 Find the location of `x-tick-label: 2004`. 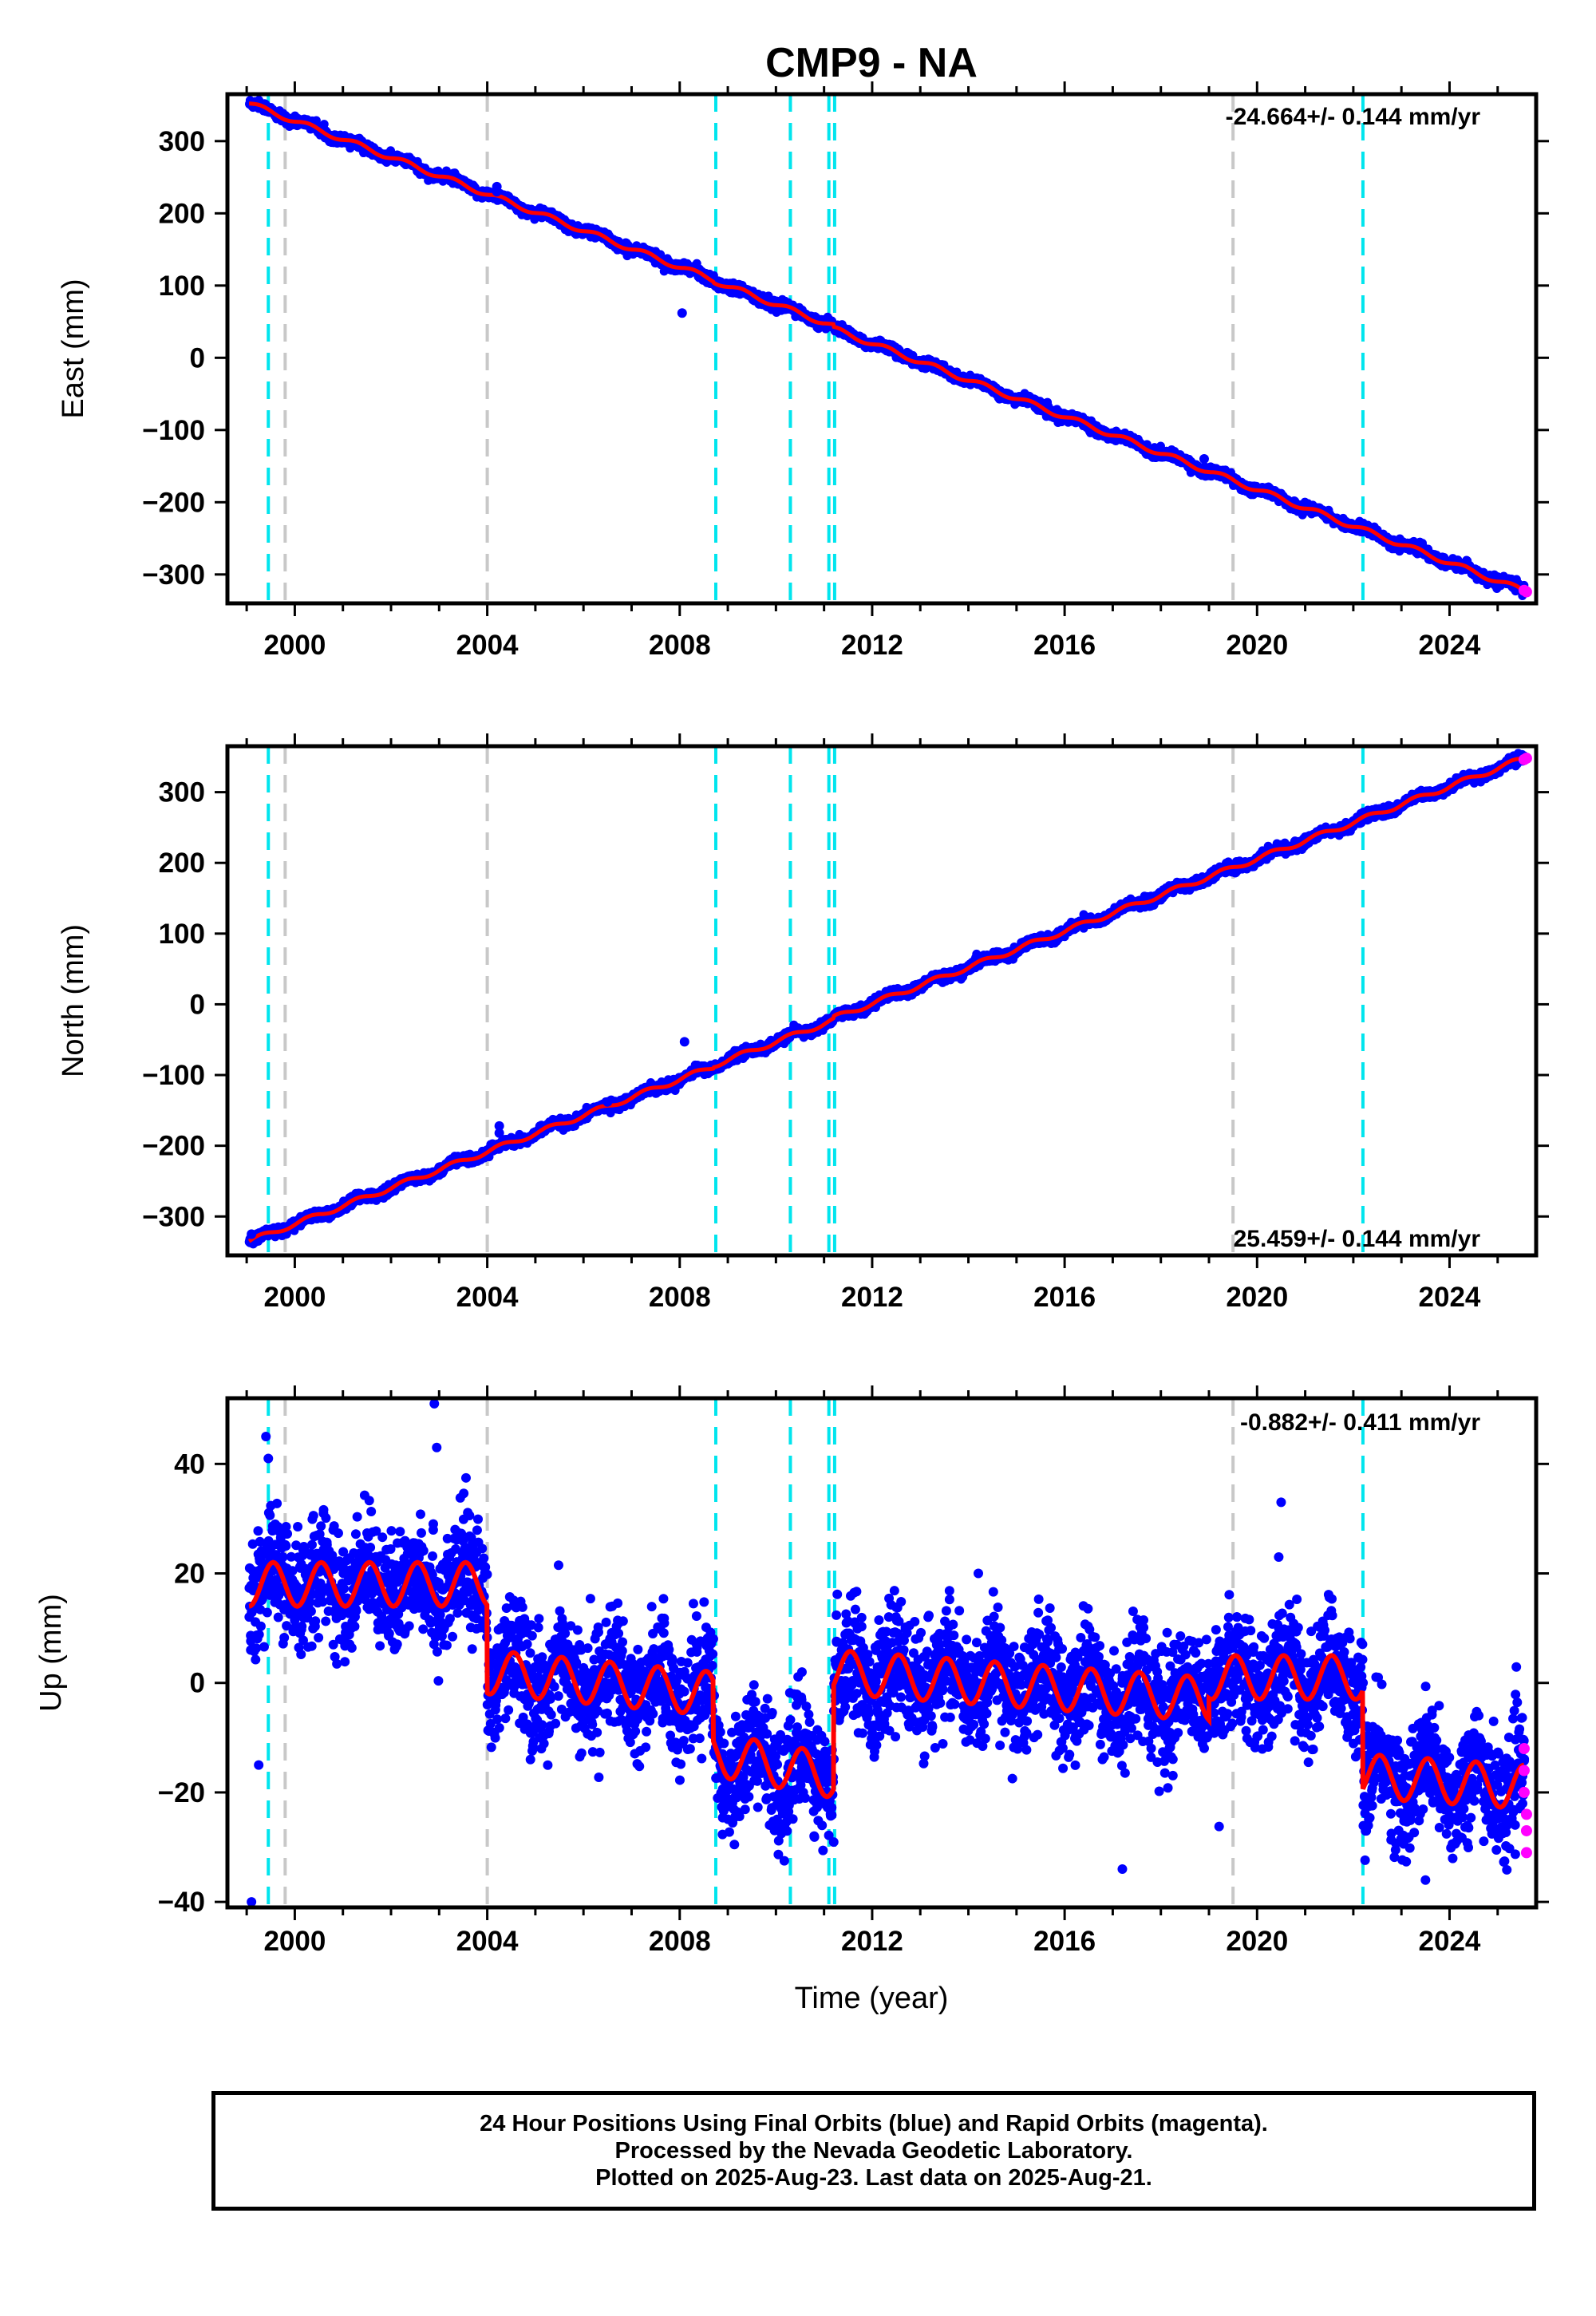

x-tick-label: 2004 is located at coordinates (487, 645).